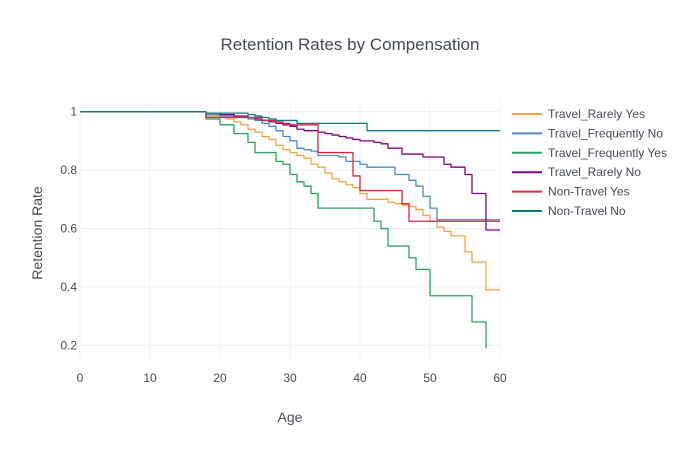 The width and height of the screenshot is (700, 450). I want to click on x-tick-label: 60, so click(500, 378).